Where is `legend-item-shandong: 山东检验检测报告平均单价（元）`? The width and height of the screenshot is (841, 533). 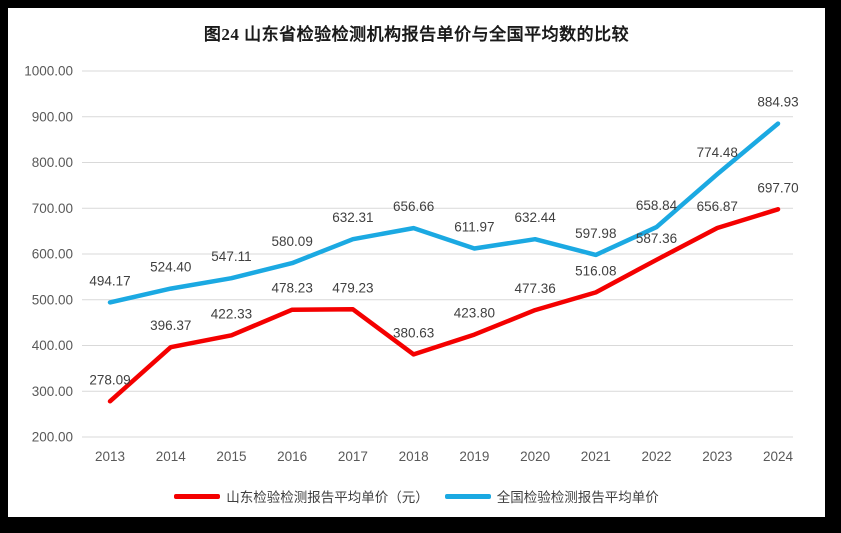
legend-item-shandong: 山东检验检测报告平均单价（元） is located at coordinates (301, 496).